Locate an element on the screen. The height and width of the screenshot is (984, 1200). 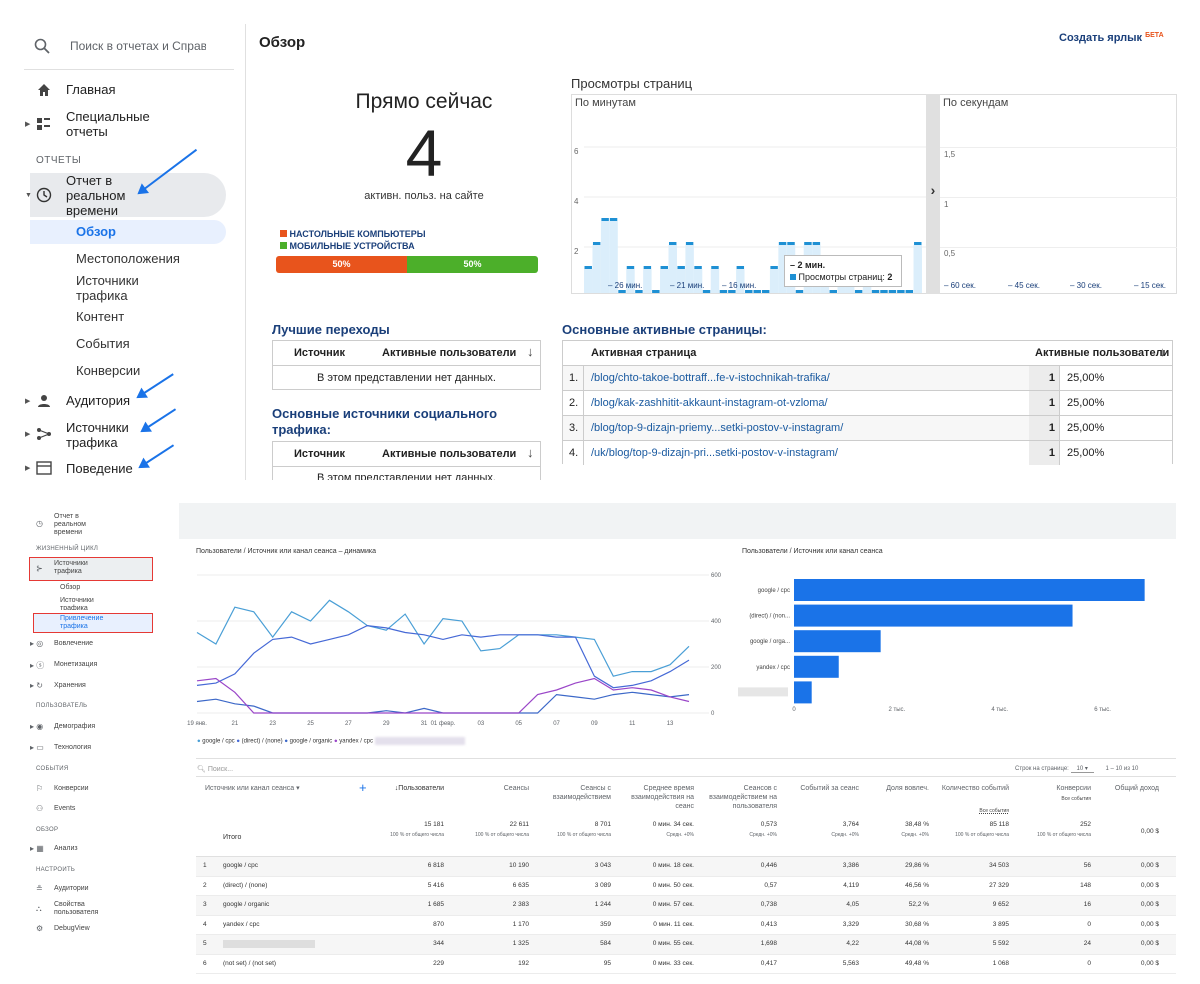
nav-debugview: DebugView is located at coordinates (72, 928).